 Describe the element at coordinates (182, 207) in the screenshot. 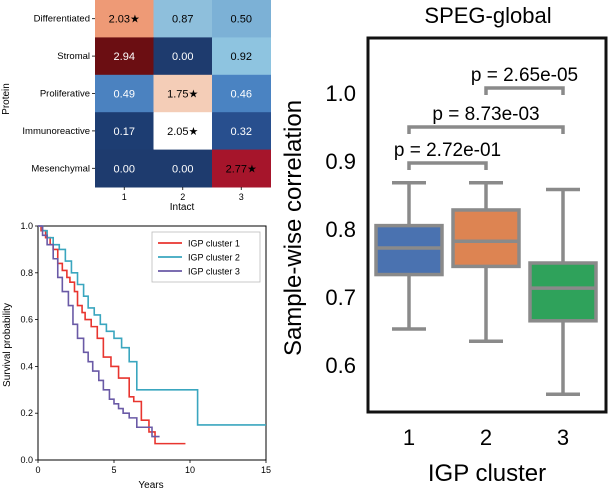

I see `heatmap-x-axis-label: Intact` at that location.